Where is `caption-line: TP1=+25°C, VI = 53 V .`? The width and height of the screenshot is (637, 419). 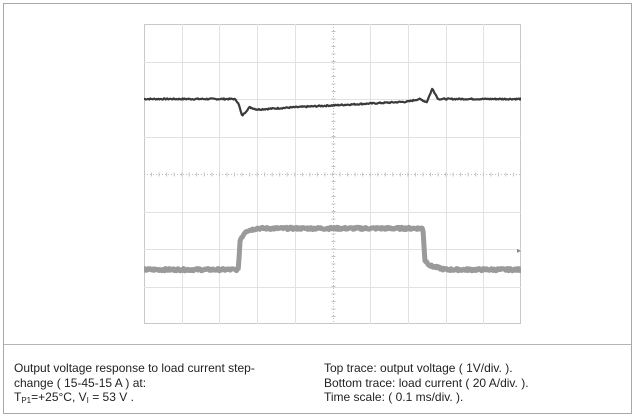 caption-line: TP1=+25°C, VI = 53 V . is located at coordinates (166, 397).